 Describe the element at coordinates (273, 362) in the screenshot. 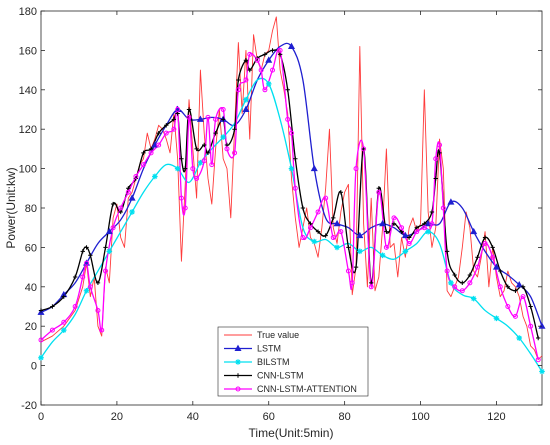

I see `legend-label: BILSTM` at that location.